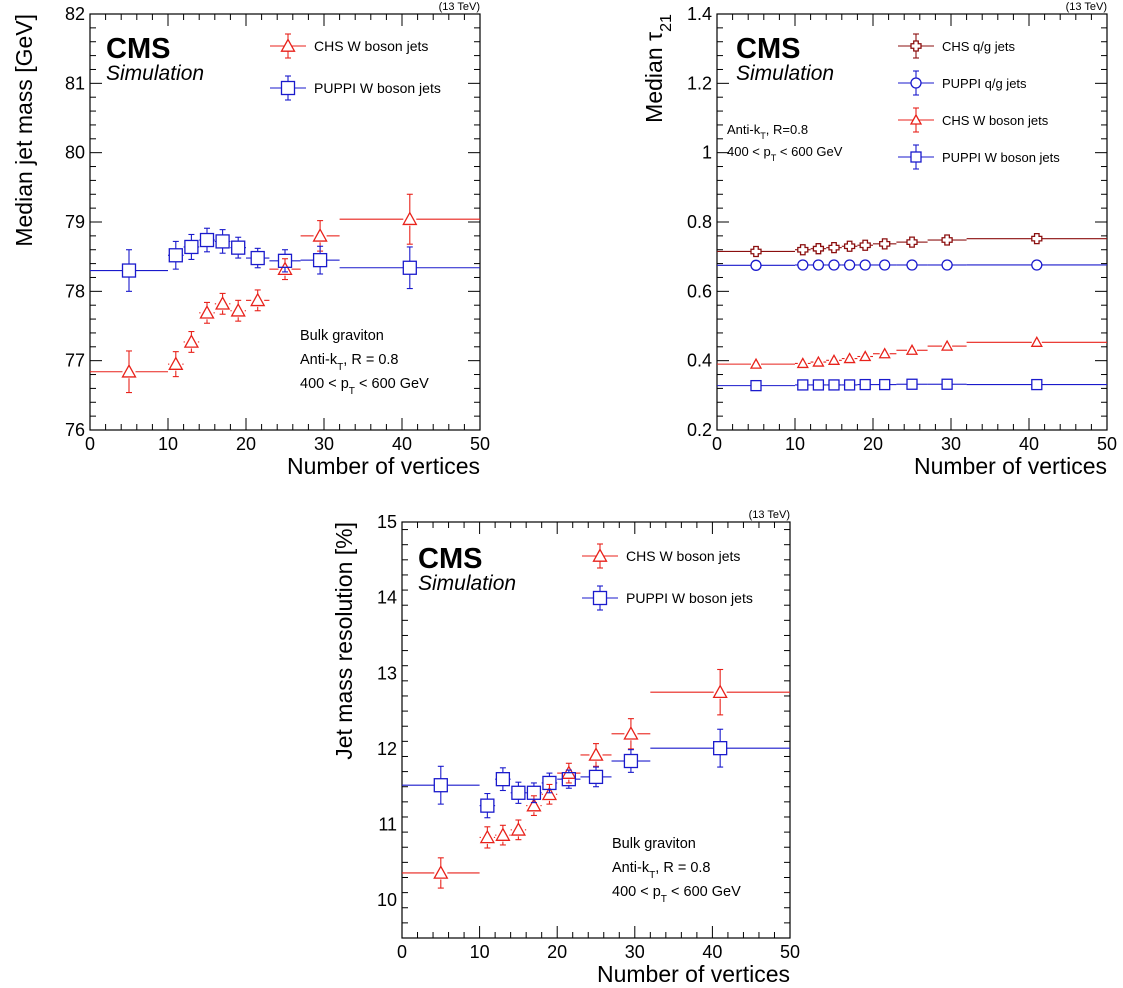 The height and width of the screenshot is (988, 1123). I want to click on y-tick-label: 15, so click(387, 522).